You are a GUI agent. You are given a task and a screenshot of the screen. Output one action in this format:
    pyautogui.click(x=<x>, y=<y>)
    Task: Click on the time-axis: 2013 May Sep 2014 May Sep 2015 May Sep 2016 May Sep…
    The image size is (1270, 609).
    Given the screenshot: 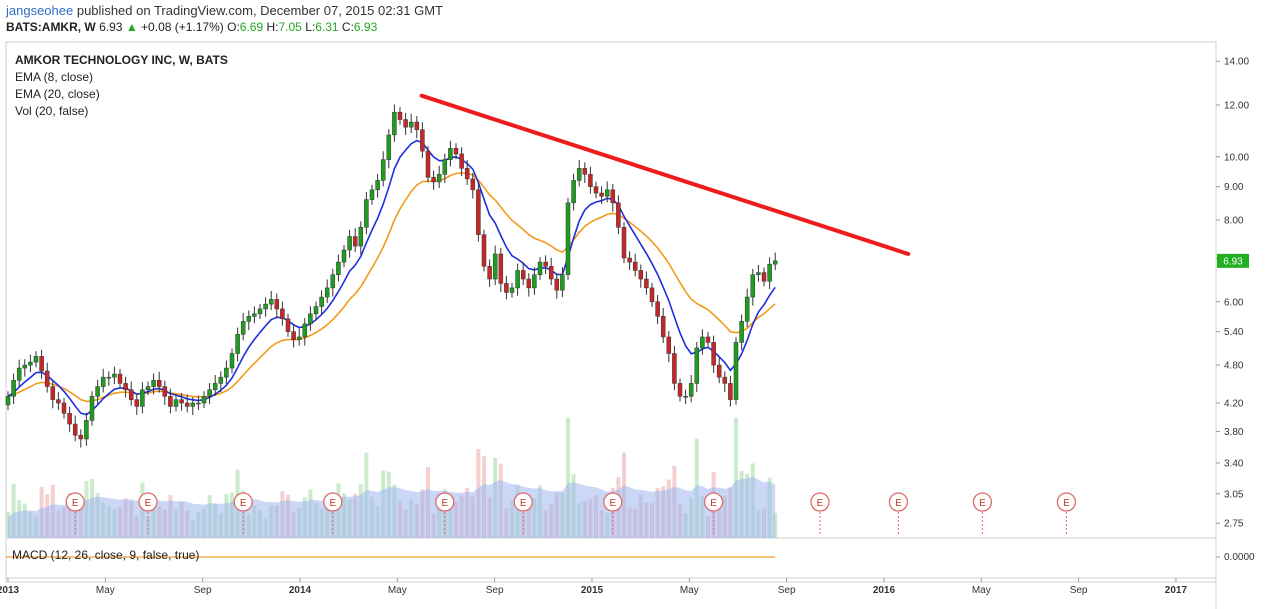 What is the action you would take?
    pyautogui.click(x=593, y=587)
    